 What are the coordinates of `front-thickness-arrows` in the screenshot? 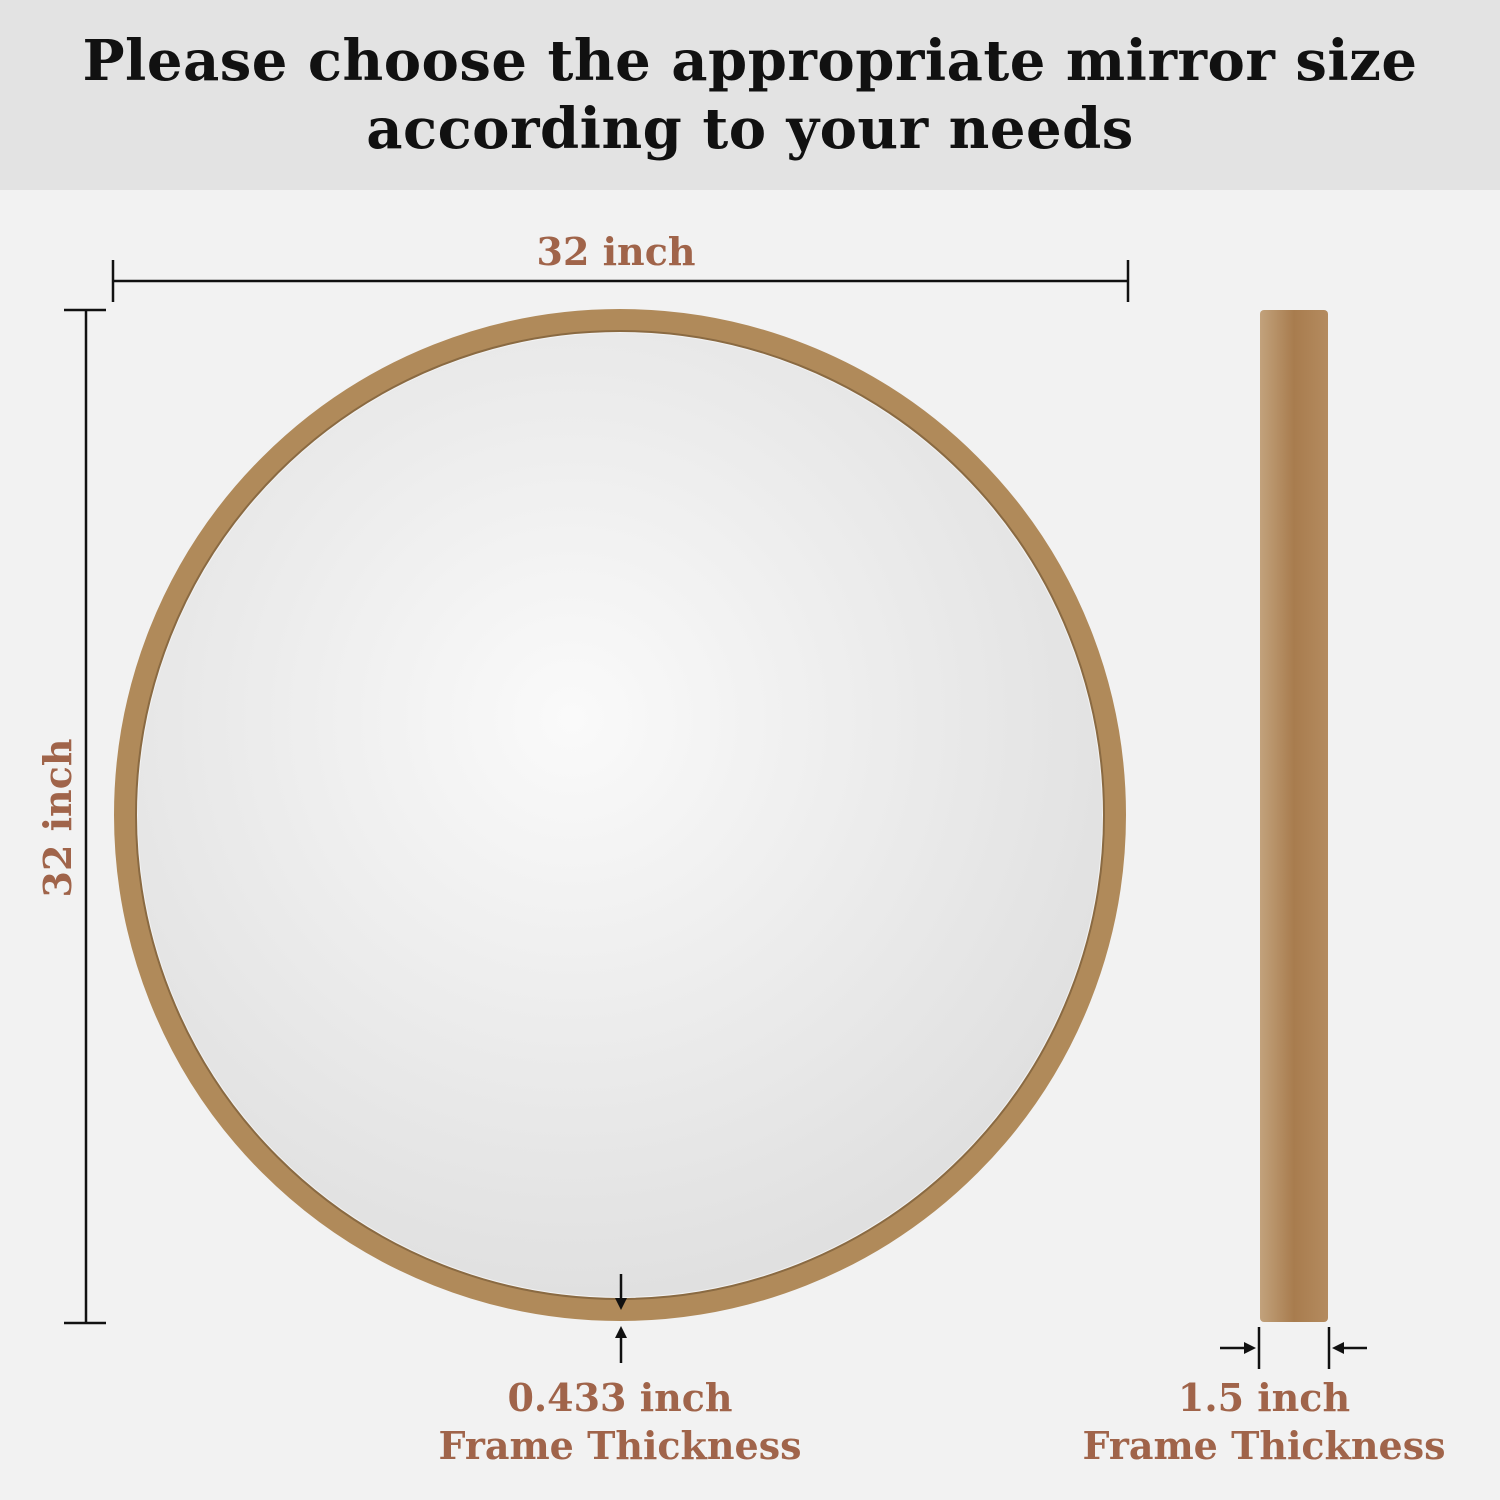 It's located at (621, 1318).